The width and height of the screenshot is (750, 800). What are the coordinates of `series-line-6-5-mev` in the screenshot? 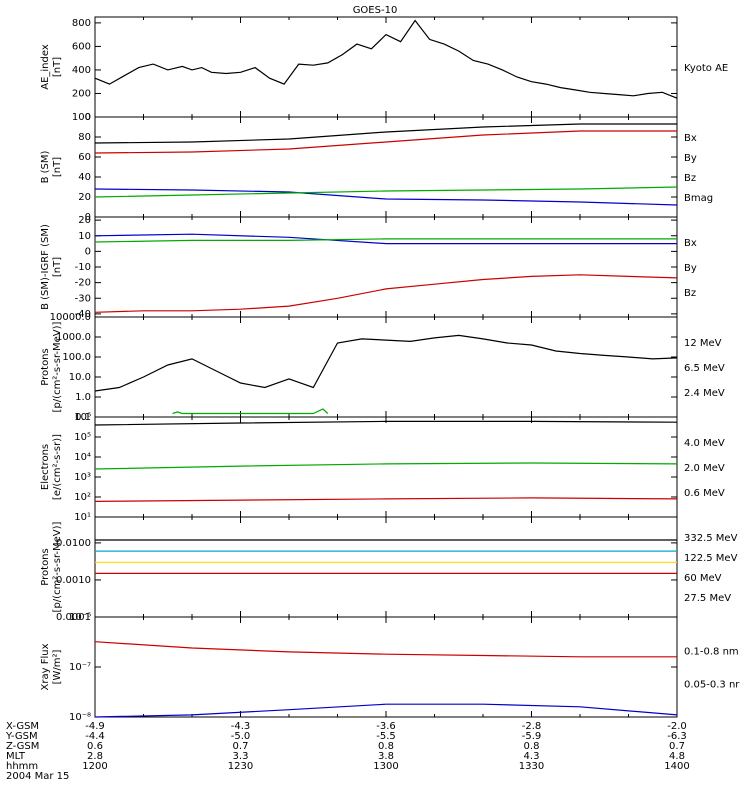 It's located at (250, 411).